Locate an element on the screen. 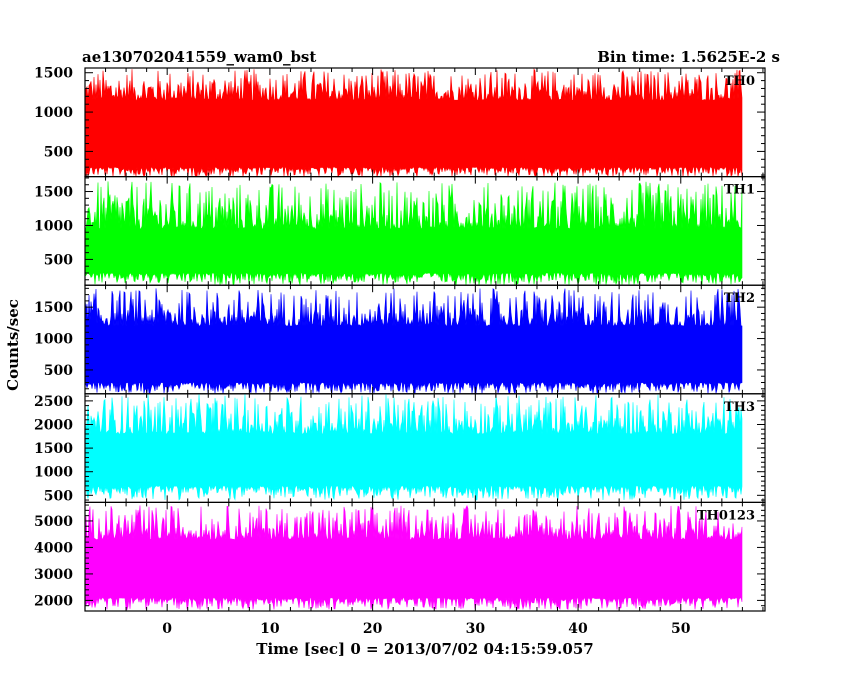  panel-name-label: TH1 is located at coordinates (739, 190).